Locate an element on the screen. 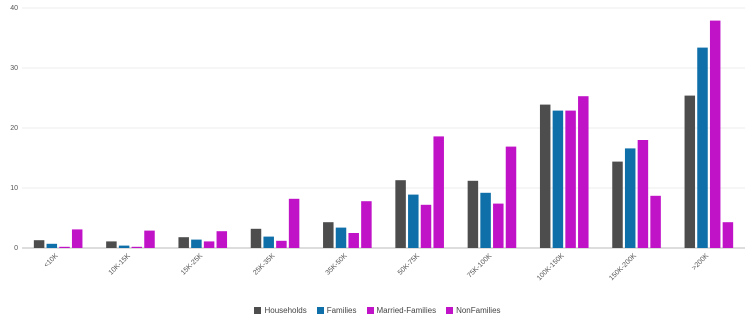  legend-item: Married-Families is located at coordinates (401, 310).